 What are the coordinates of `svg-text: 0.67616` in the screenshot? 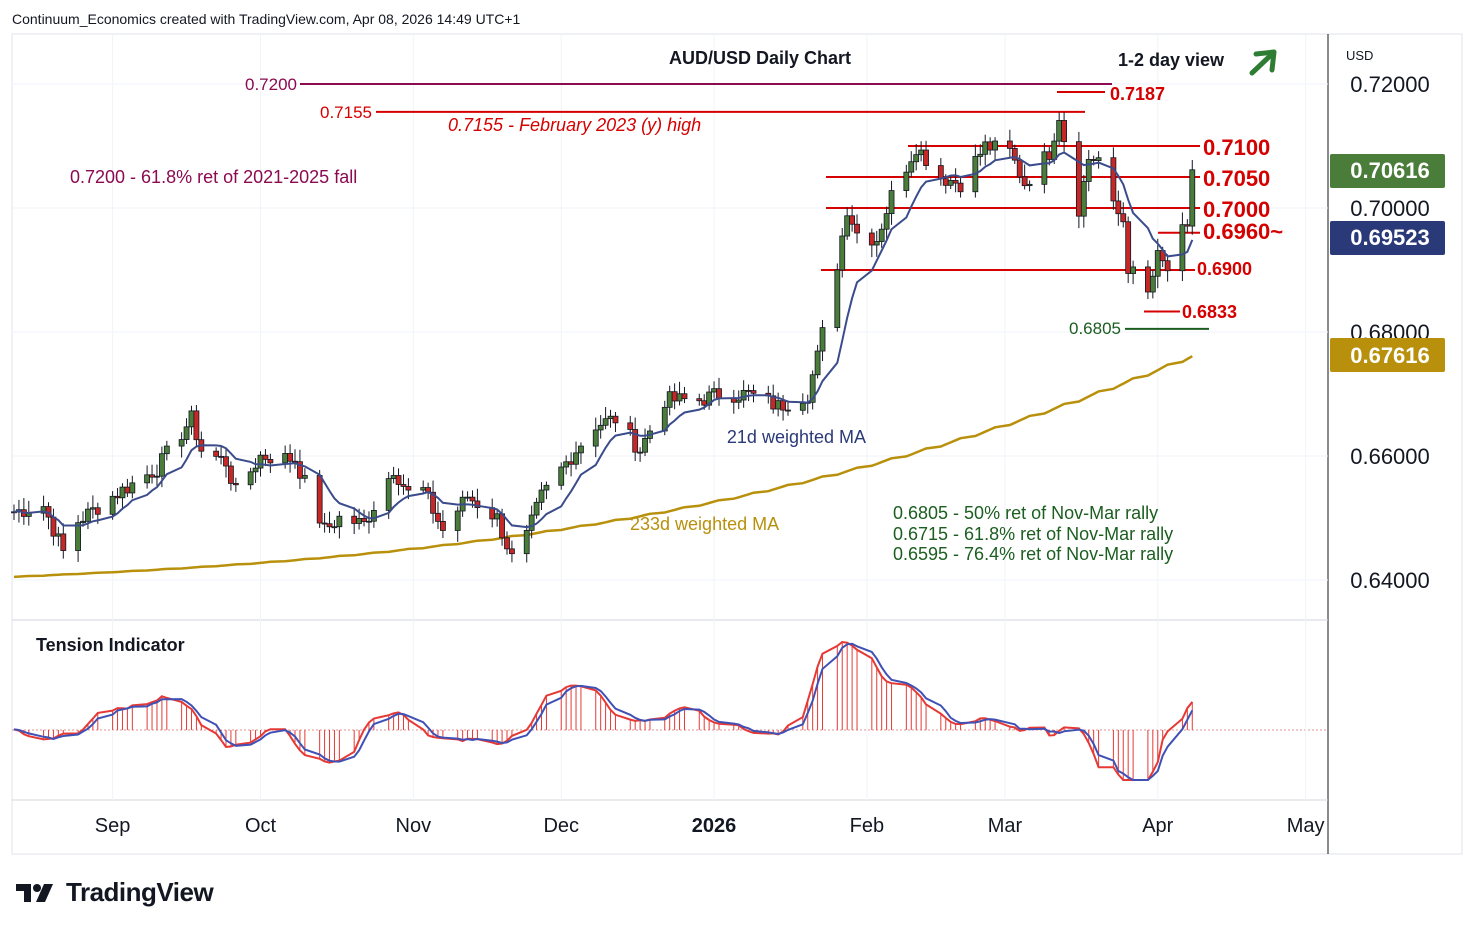 It's located at (1390, 355).